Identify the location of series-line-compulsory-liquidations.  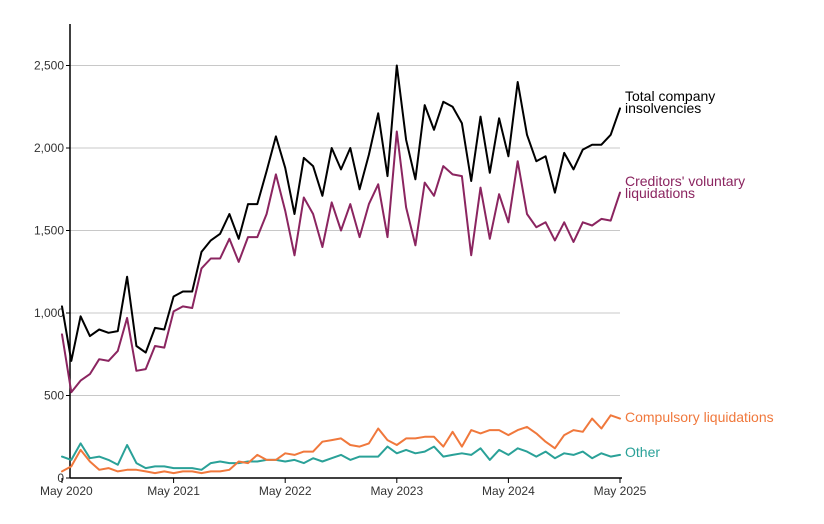
(341, 444).